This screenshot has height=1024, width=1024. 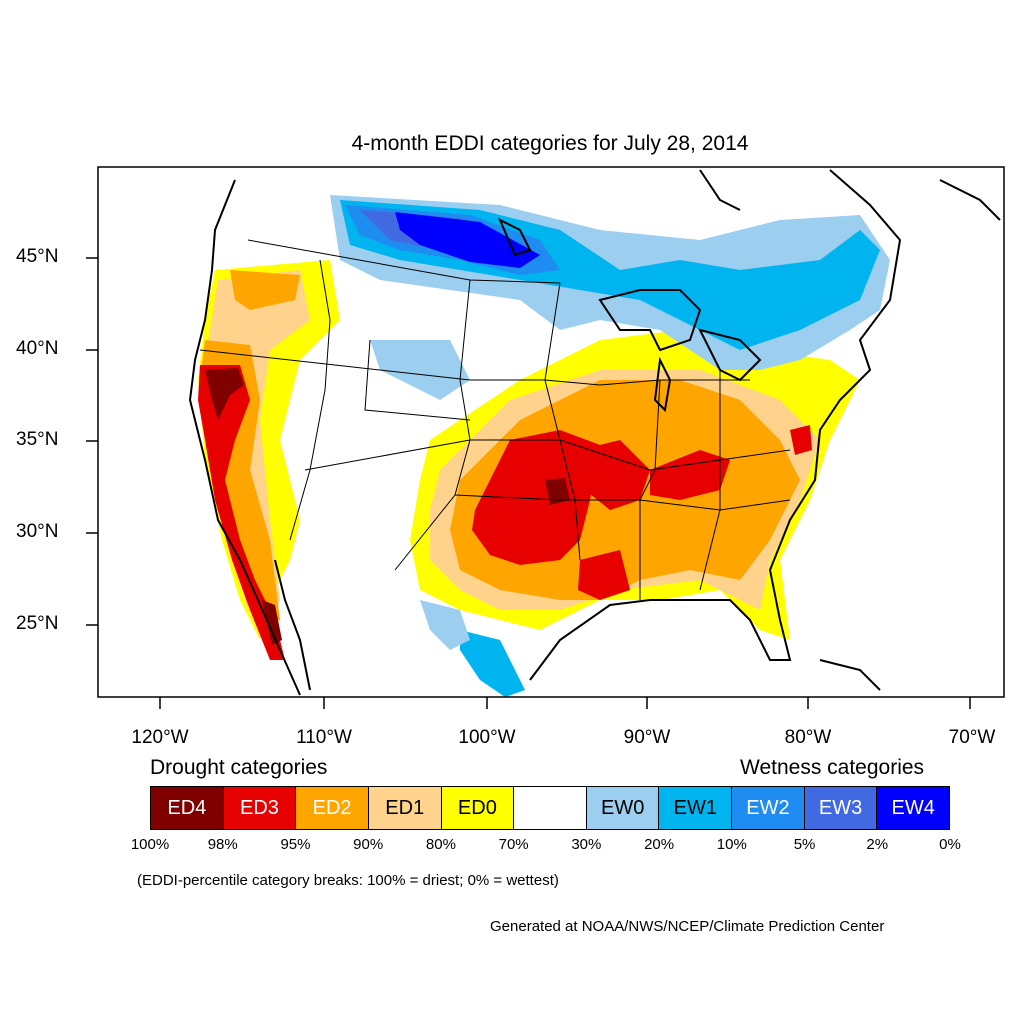 I want to click on percentile-label: 30%, so click(x=586, y=844).